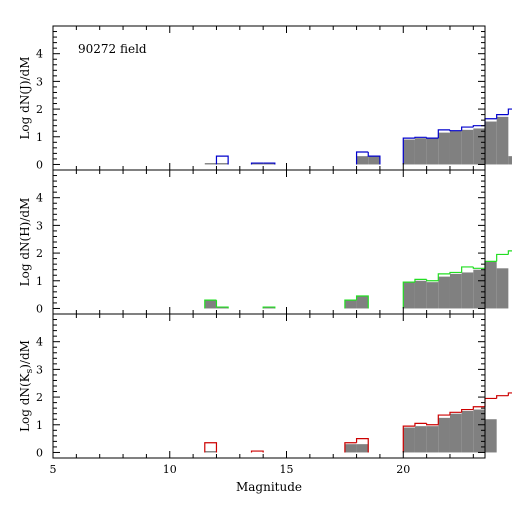 This screenshot has width=512, height=512. Describe the element at coordinates (26, 386) in the screenshot. I see `y-axis-title: Log dN(Ks)/dM` at that location.